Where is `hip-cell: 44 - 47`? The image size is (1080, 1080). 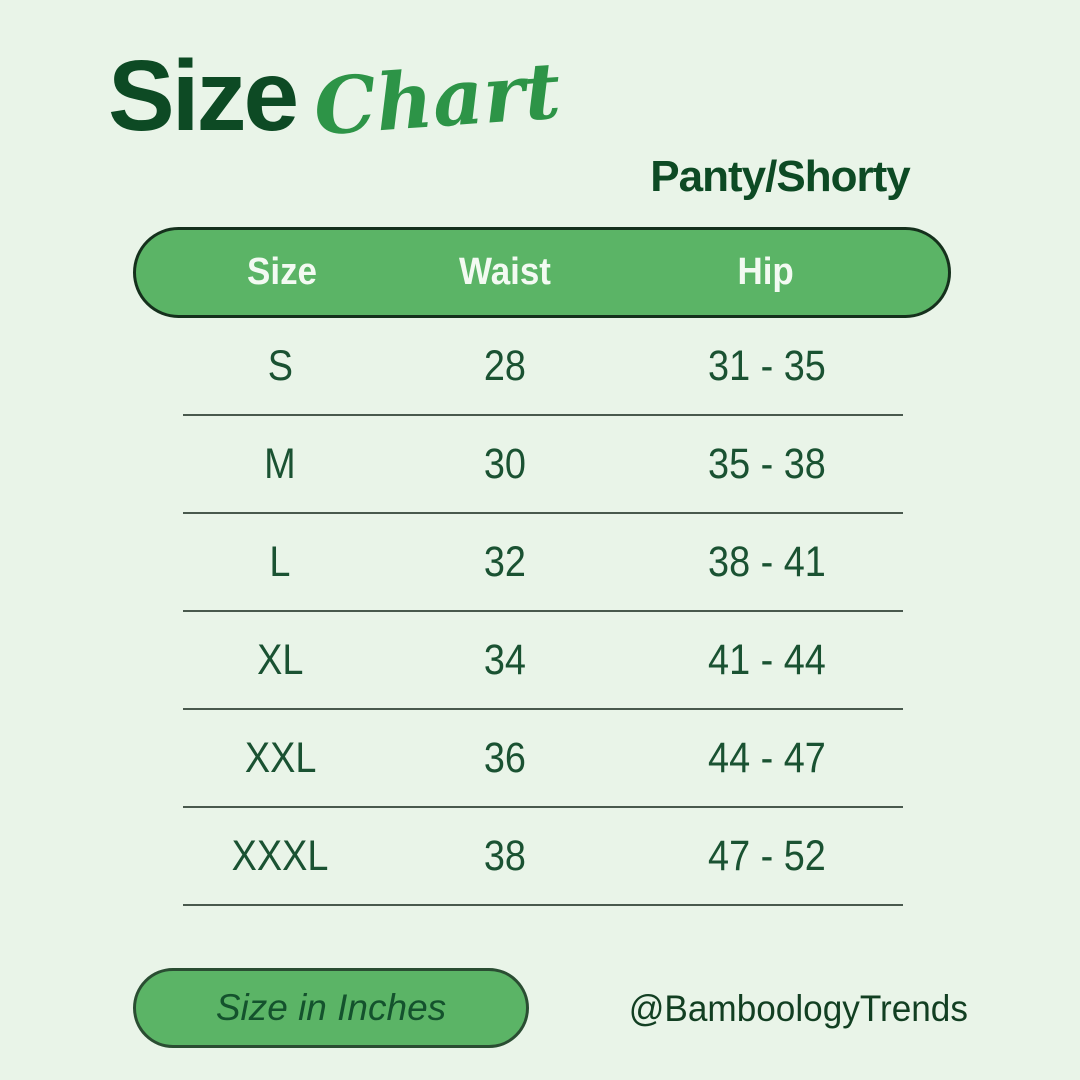 hip-cell: 44 - 47 is located at coordinates (767, 758).